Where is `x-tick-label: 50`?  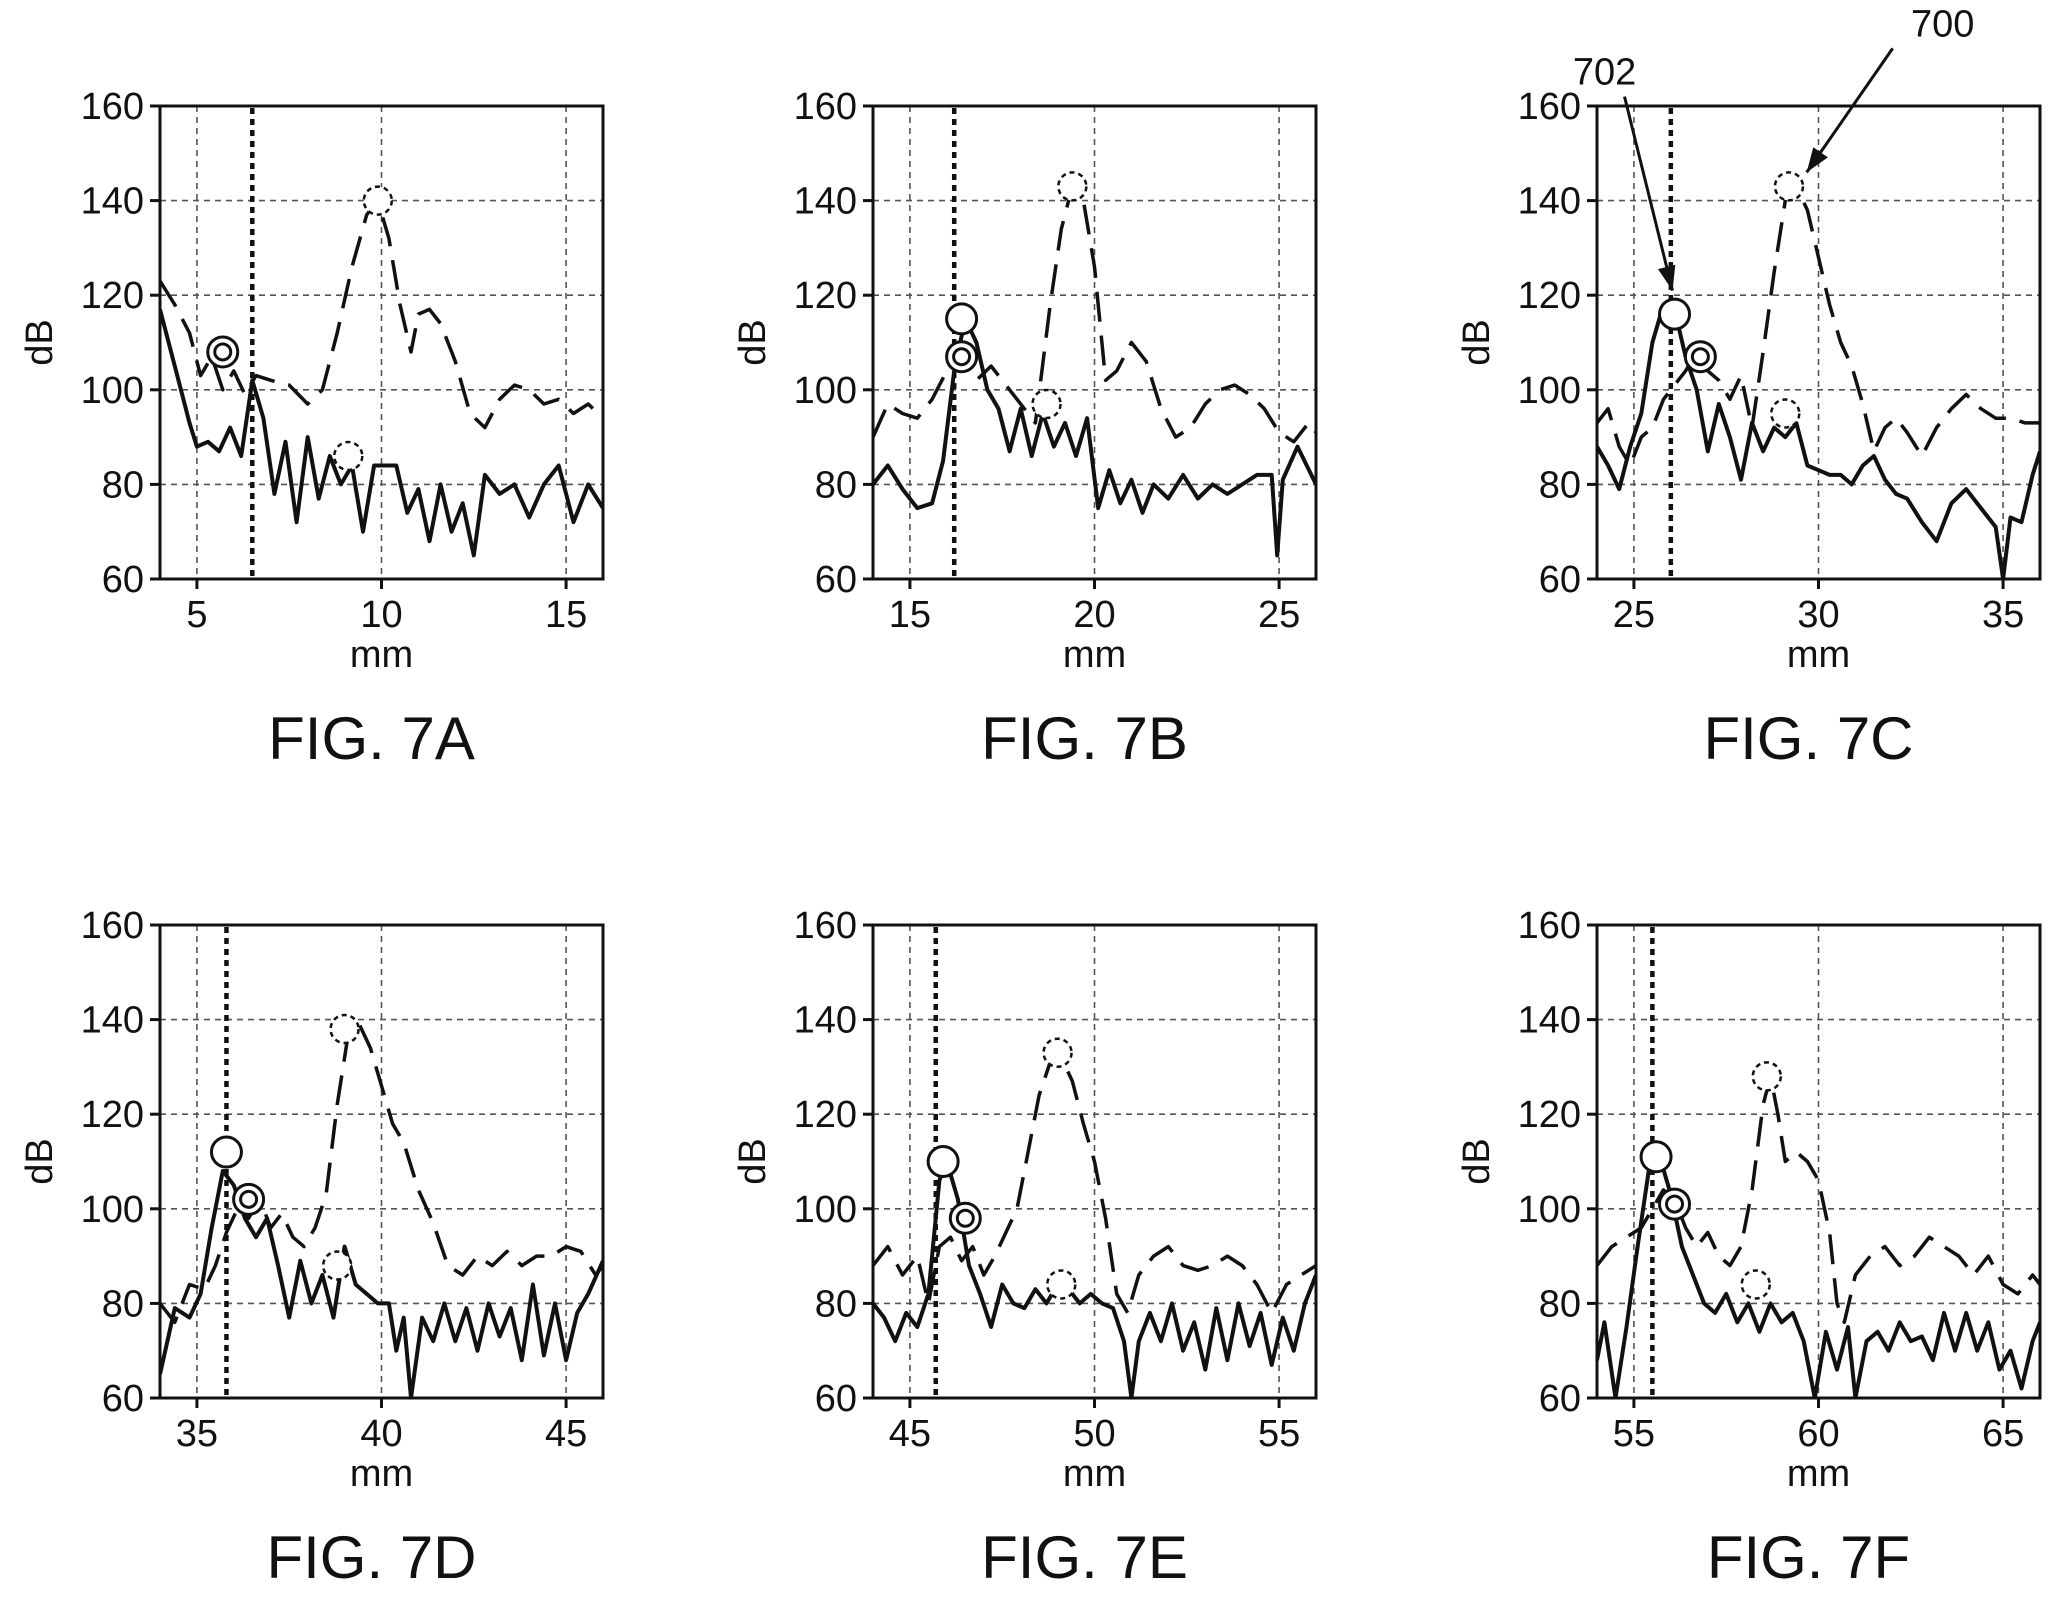
x-tick-label: 50 is located at coordinates (1094, 1434).